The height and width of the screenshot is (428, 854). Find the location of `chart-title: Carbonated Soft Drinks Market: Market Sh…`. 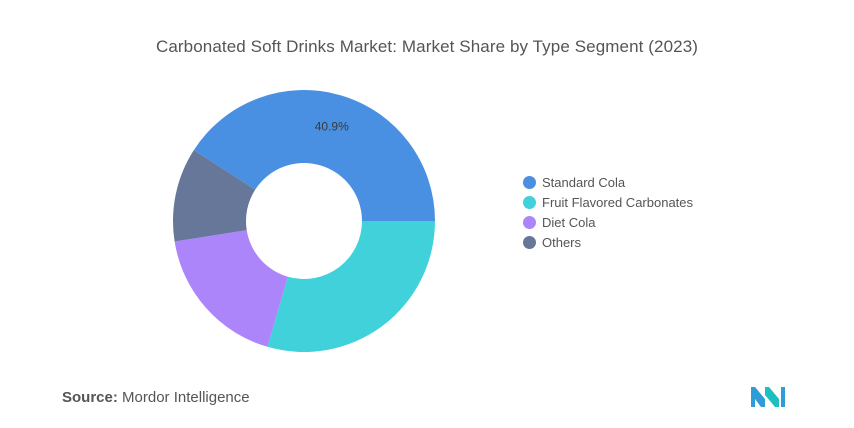

chart-title: Carbonated Soft Drinks Market: Market Sh… is located at coordinates (427, 46).